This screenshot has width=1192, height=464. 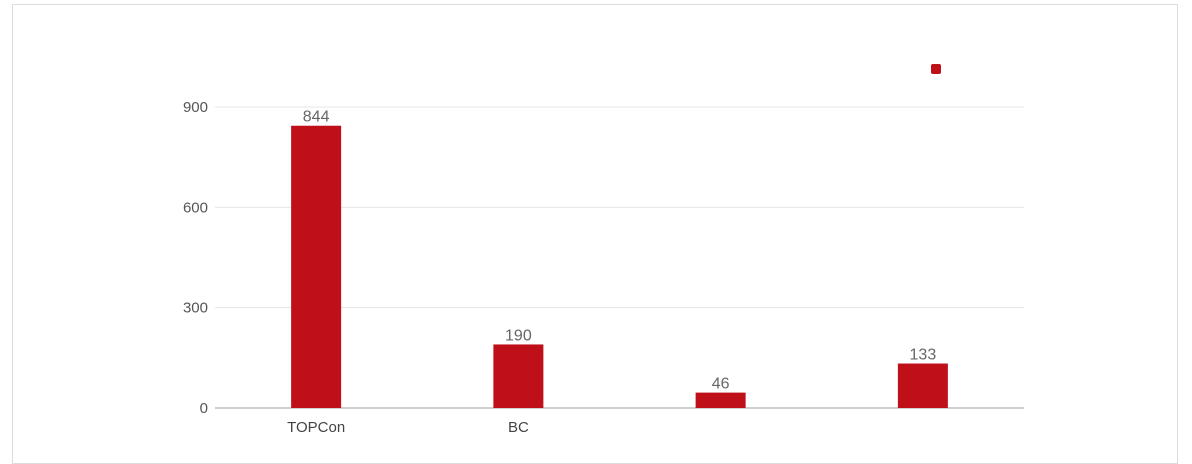 What do you see at coordinates (204, 408) in the screenshot?
I see `y-tick-label: 0` at bounding box center [204, 408].